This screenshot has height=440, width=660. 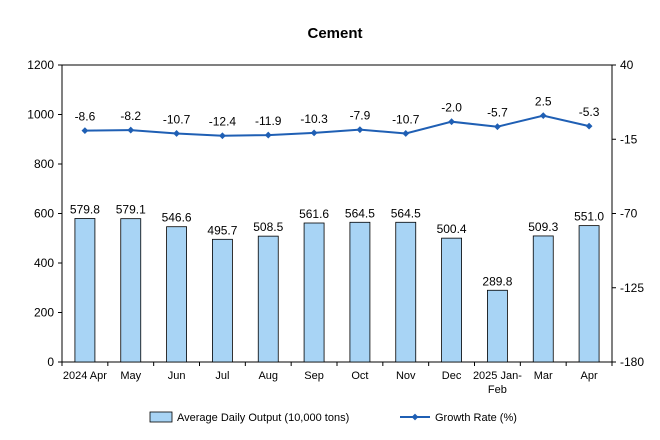 What do you see at coordinates (543, 227) in the screenshot?
I see `bar-value-label: 509.3` at bounding box center [543, 227].